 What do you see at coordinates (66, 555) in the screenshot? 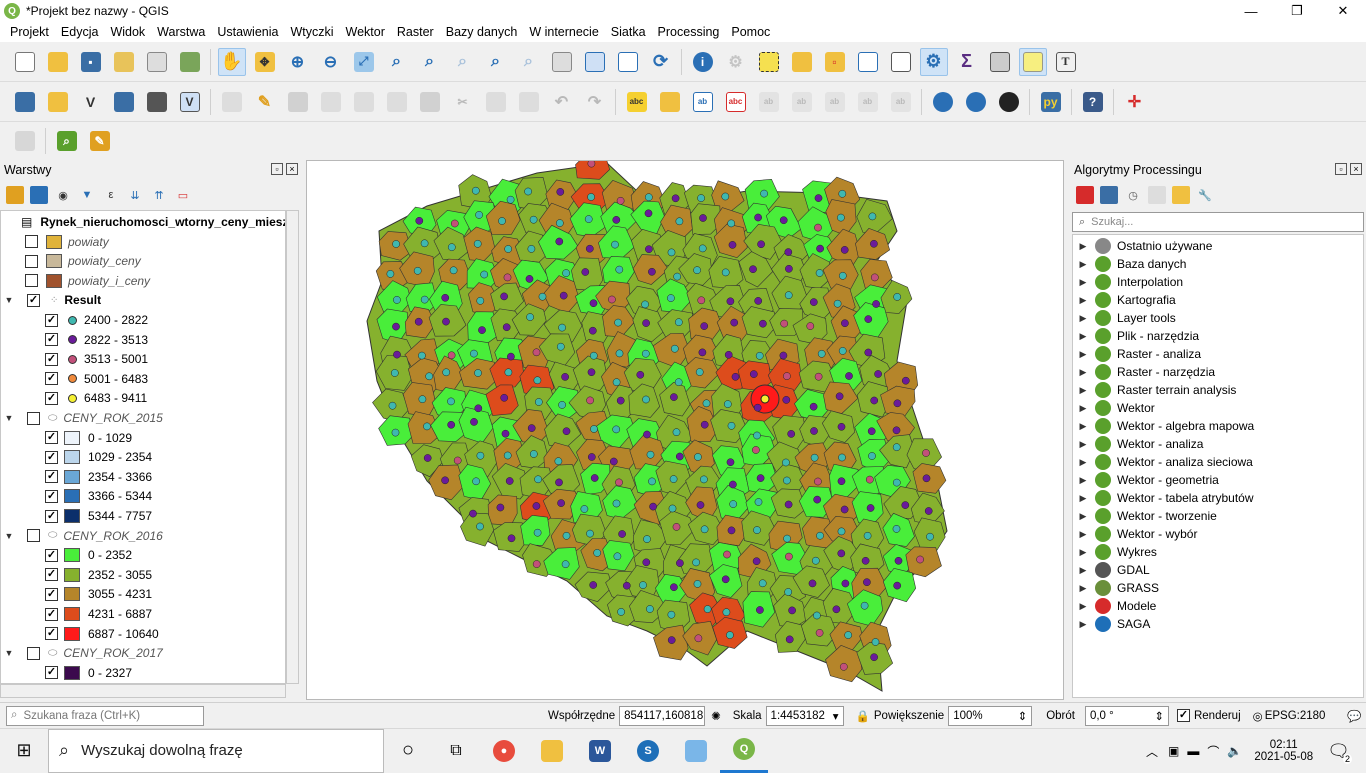
I see `layer-row: ✓ 0 - 2352` at bounding box center [66, 555].